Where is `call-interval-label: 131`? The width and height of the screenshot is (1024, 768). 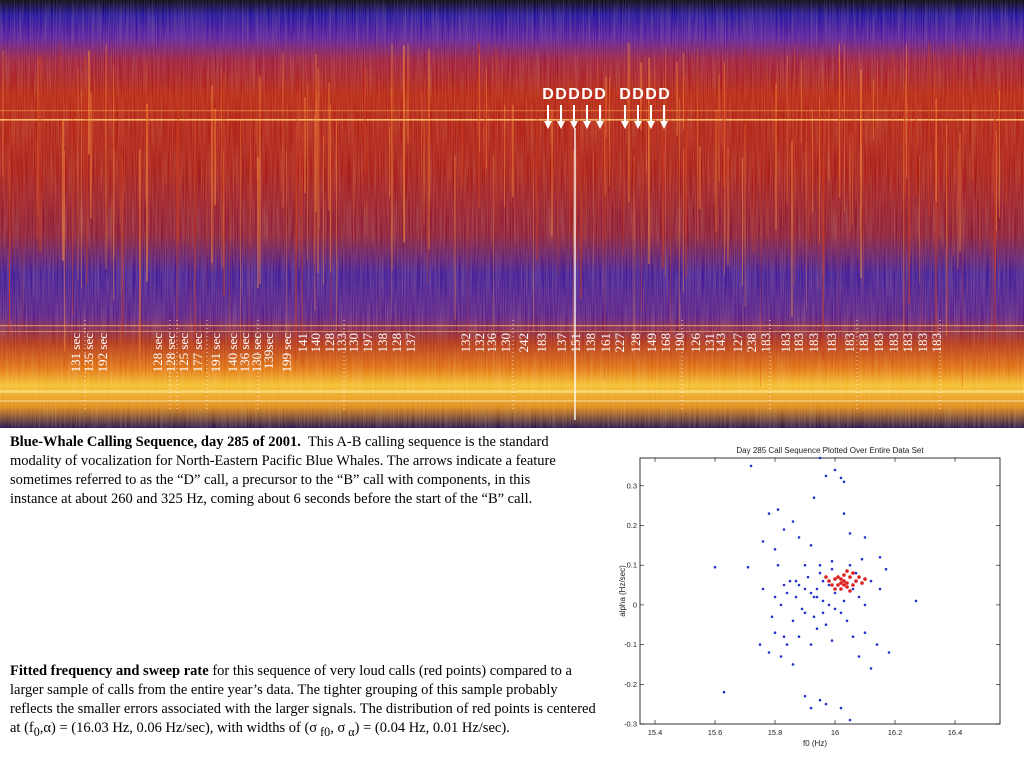
call-interval-label: 131 is located at coordinates (709, 343).